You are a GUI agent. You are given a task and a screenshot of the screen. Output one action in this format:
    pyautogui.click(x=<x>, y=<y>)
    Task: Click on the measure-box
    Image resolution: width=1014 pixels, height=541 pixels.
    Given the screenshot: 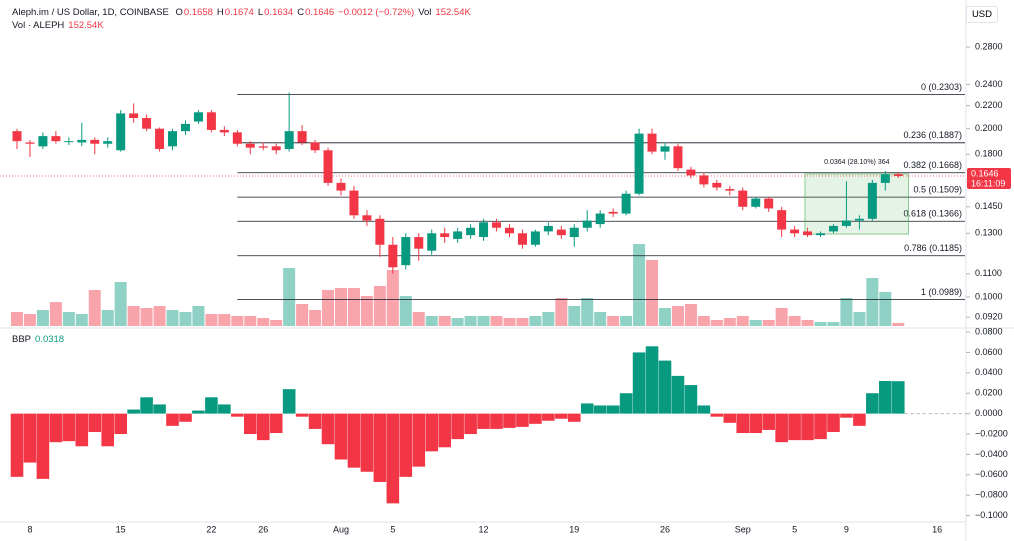 What is the action you would take?
    pyautogui.click(x=856, y=204)
    